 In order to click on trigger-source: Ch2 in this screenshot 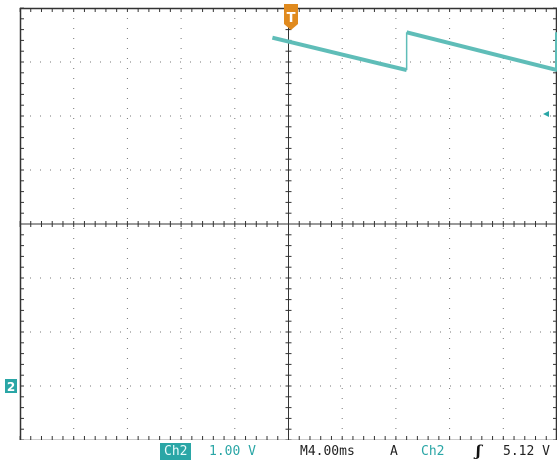, I will do `click(433, 451)`.